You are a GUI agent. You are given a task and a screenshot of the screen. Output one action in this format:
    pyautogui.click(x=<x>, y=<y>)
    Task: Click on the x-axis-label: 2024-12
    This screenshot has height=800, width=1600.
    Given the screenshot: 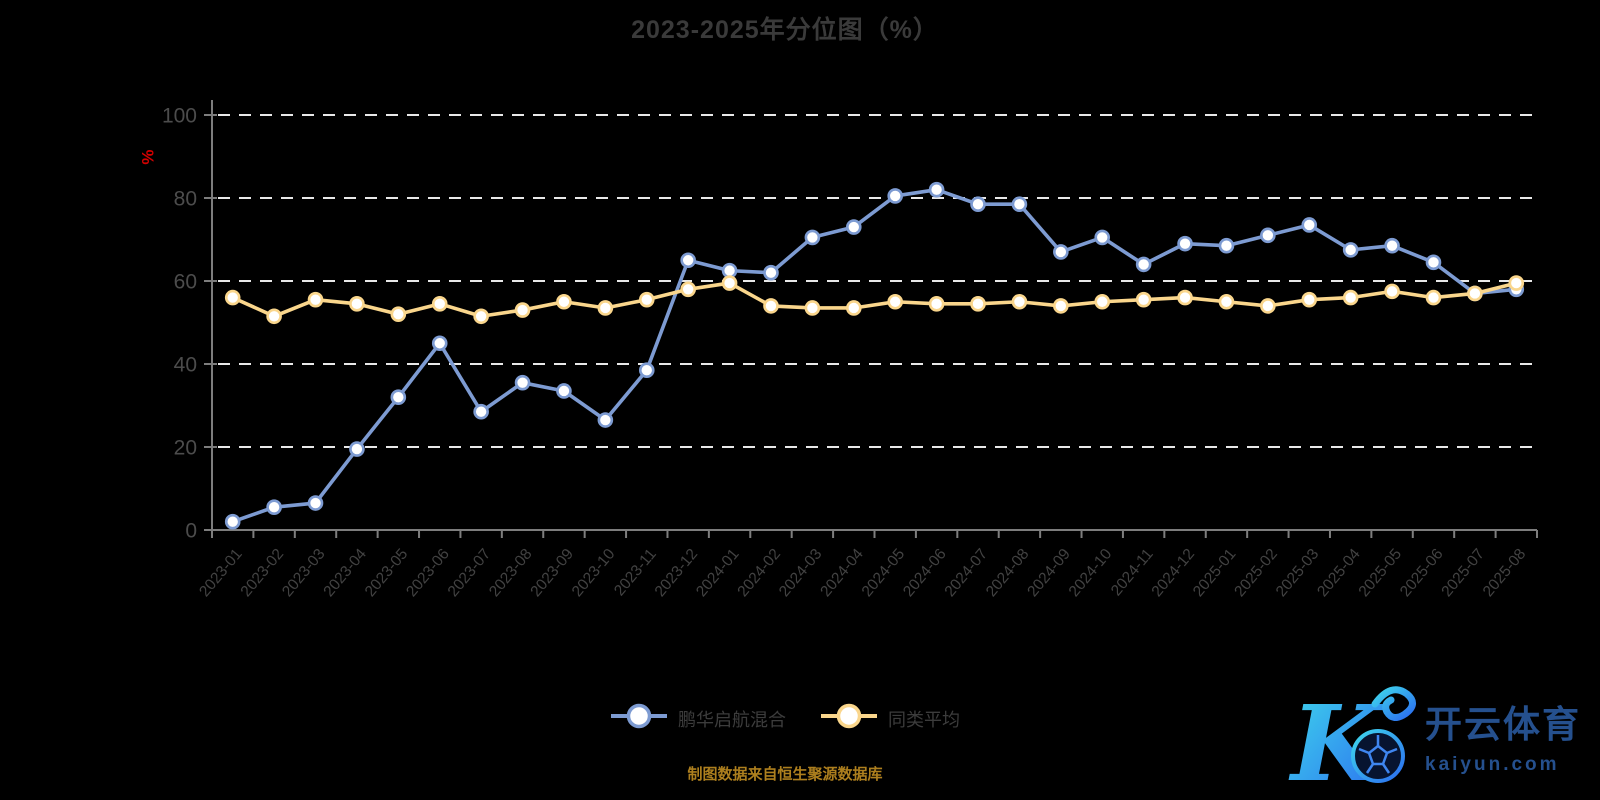 What is the action you would take?
    pyautogui.click(x=1174, y=573)
    